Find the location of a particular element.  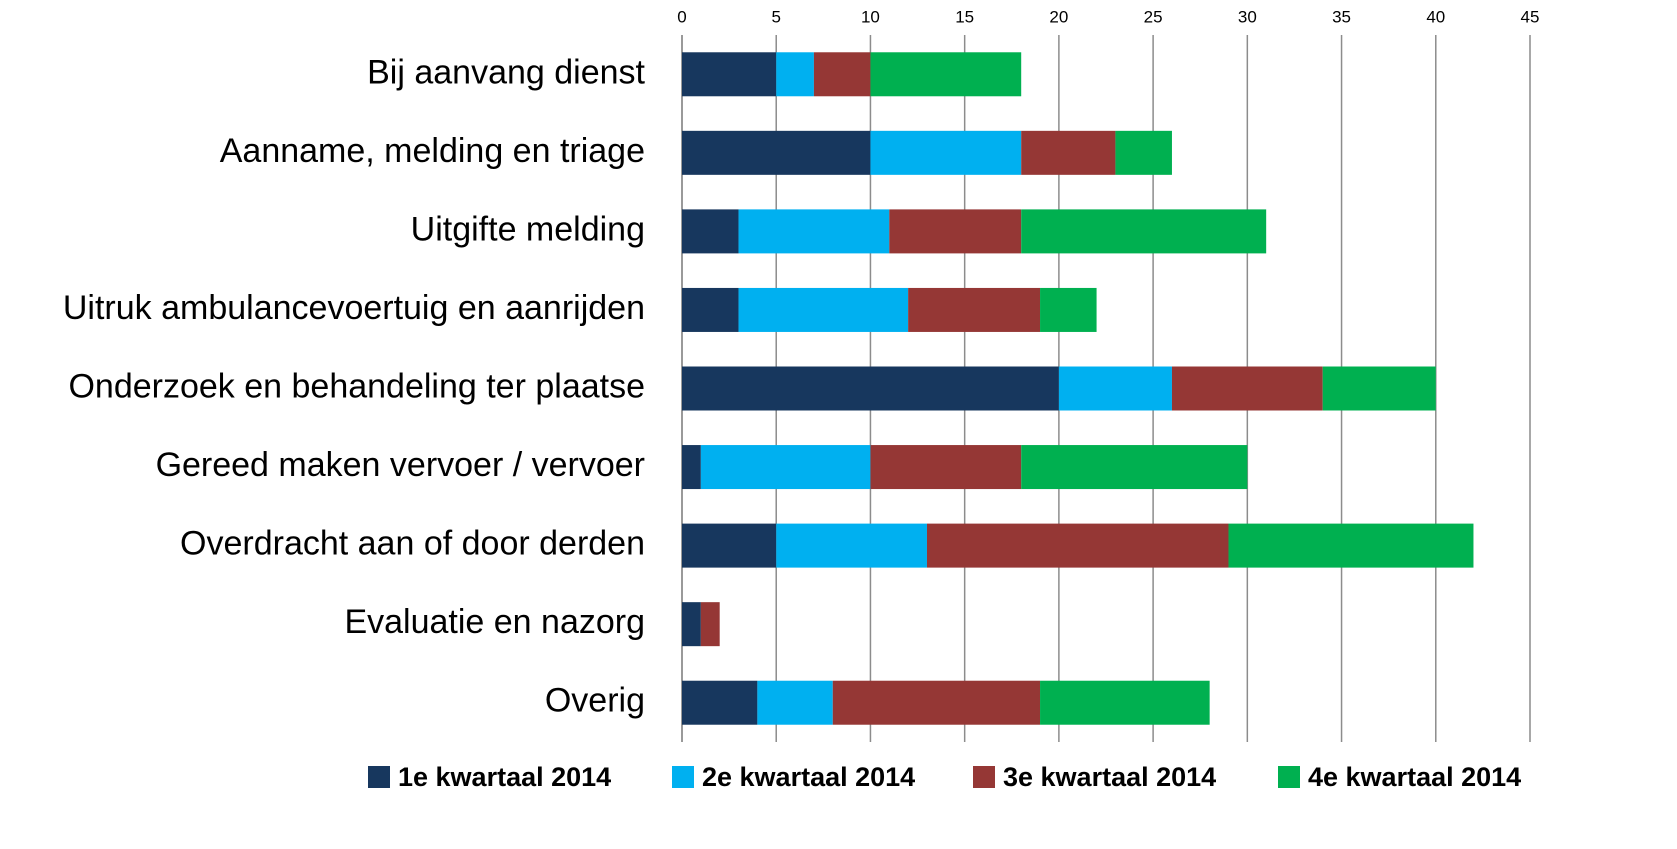

category-label: Aanname, melding en triage is located at coordinates (432, 151).